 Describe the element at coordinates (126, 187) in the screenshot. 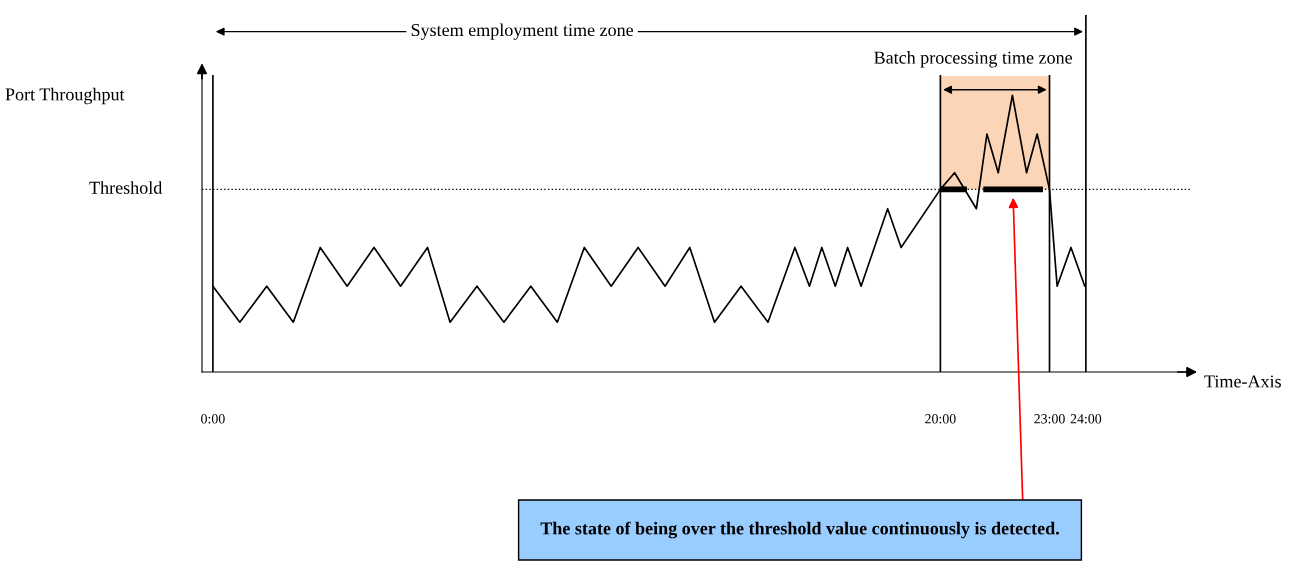

I see `ref-line-label: Threshold` at that location.